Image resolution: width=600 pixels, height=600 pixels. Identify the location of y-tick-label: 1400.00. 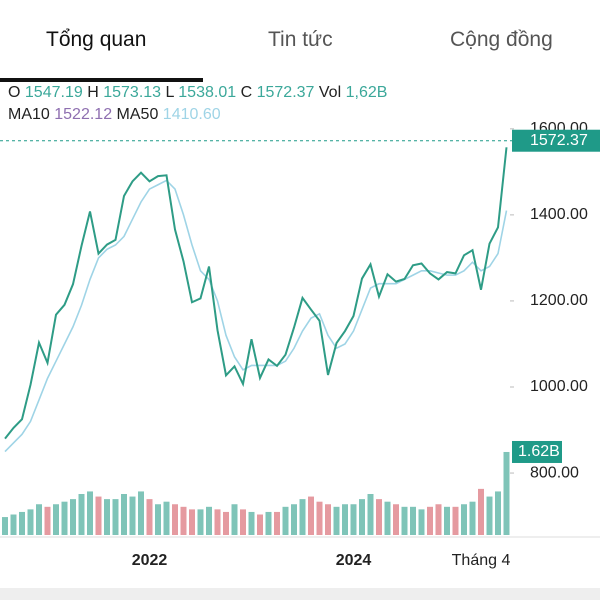
(559, 214).